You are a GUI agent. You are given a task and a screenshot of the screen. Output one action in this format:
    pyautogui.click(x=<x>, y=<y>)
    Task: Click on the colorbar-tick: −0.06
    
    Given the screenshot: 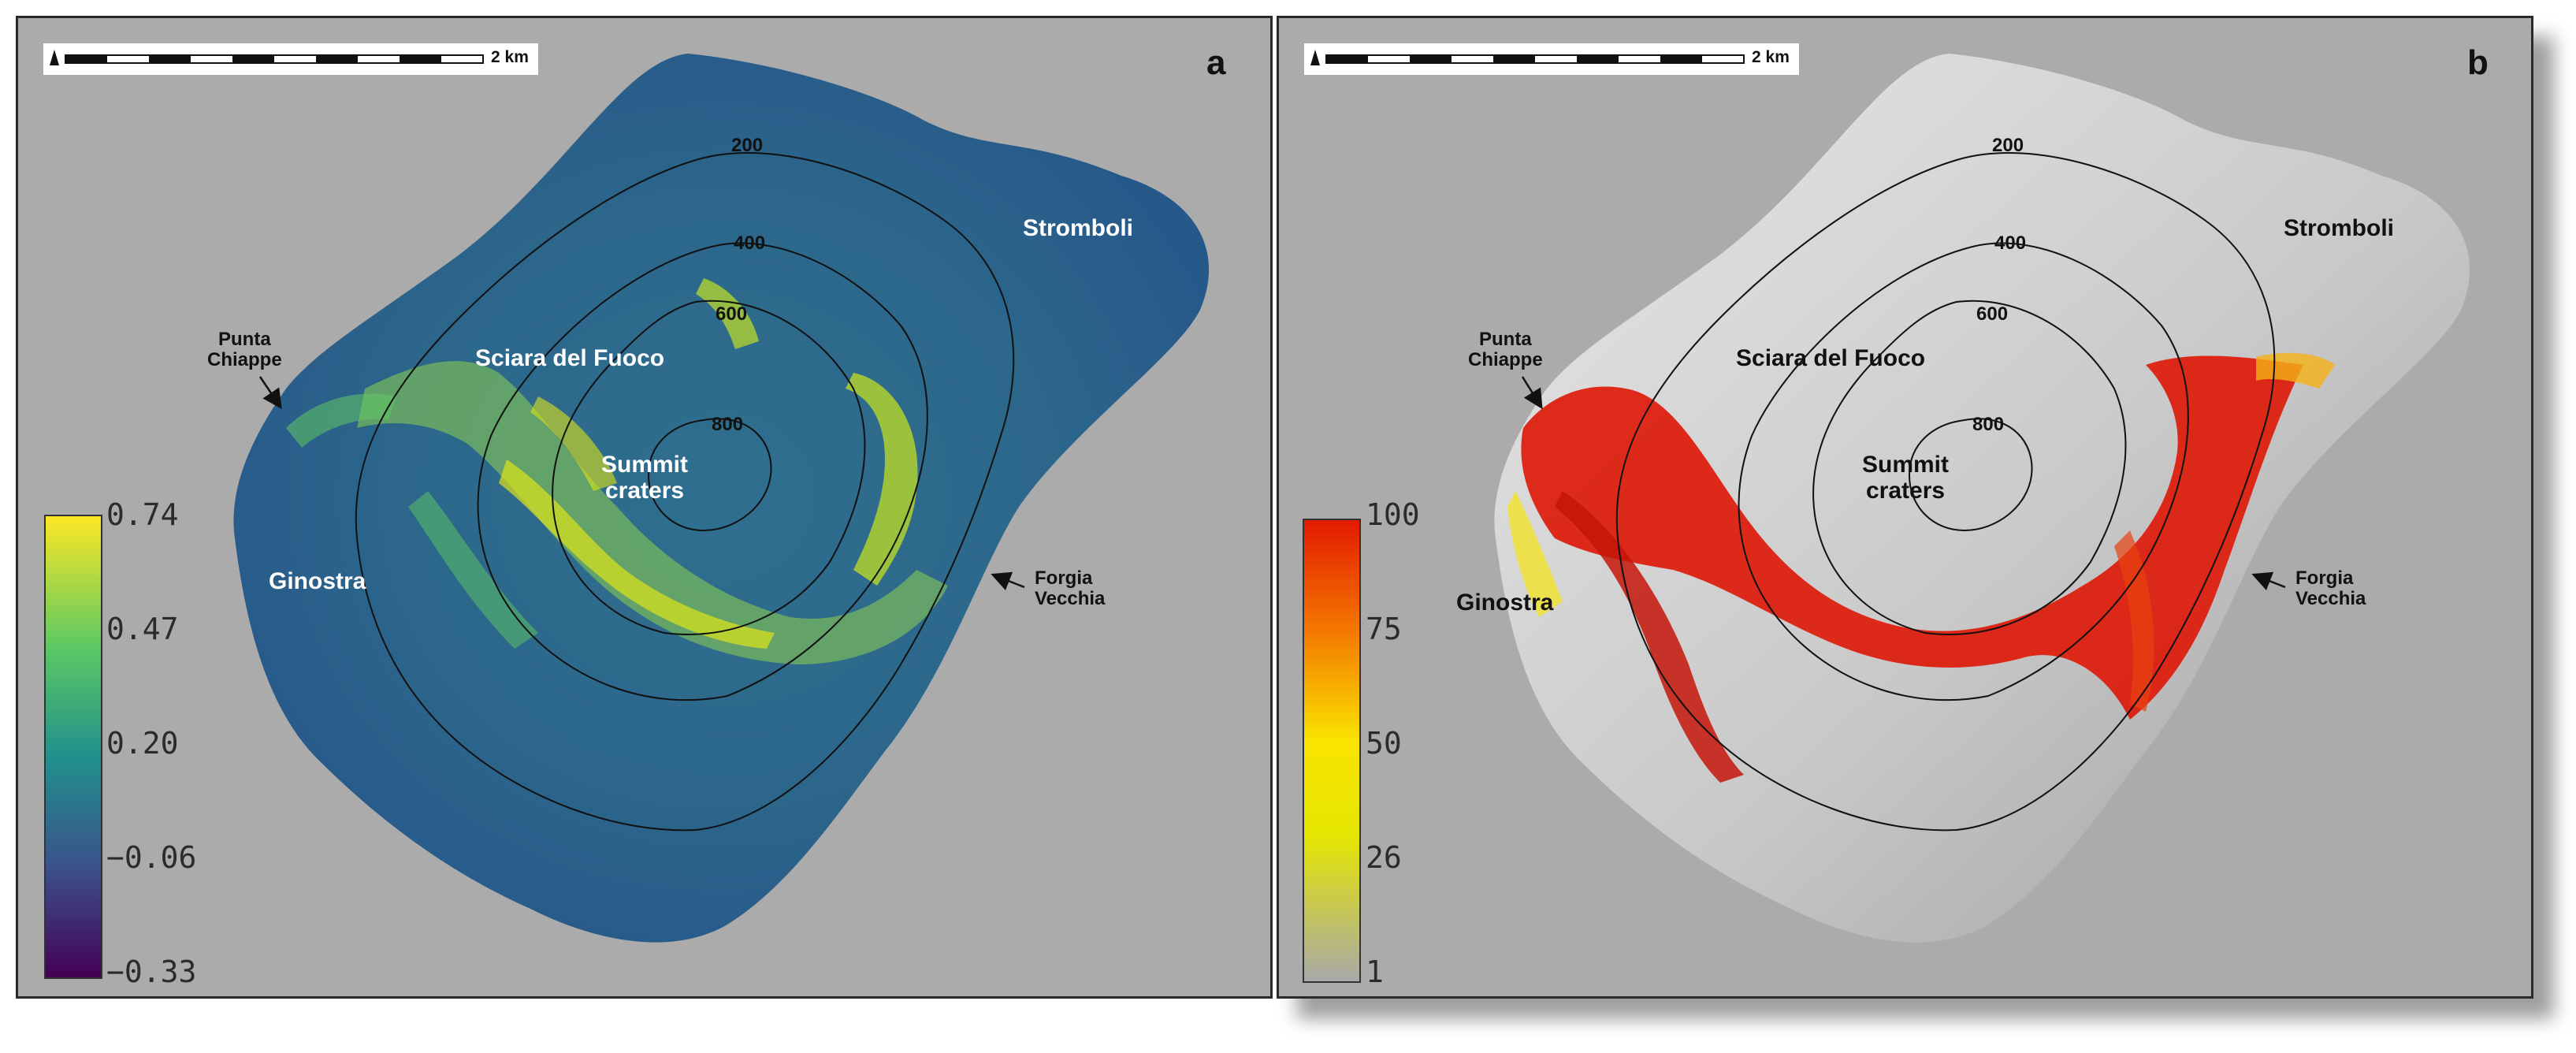 What is the action you would take?
    pyautogui.click(x=151, y=857)
    